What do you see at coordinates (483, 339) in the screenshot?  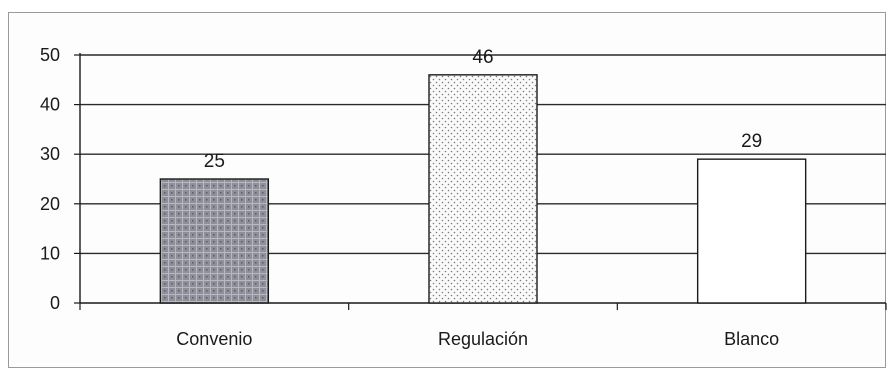 I see `category-label: Regulación` at bounding box center [483, 339].